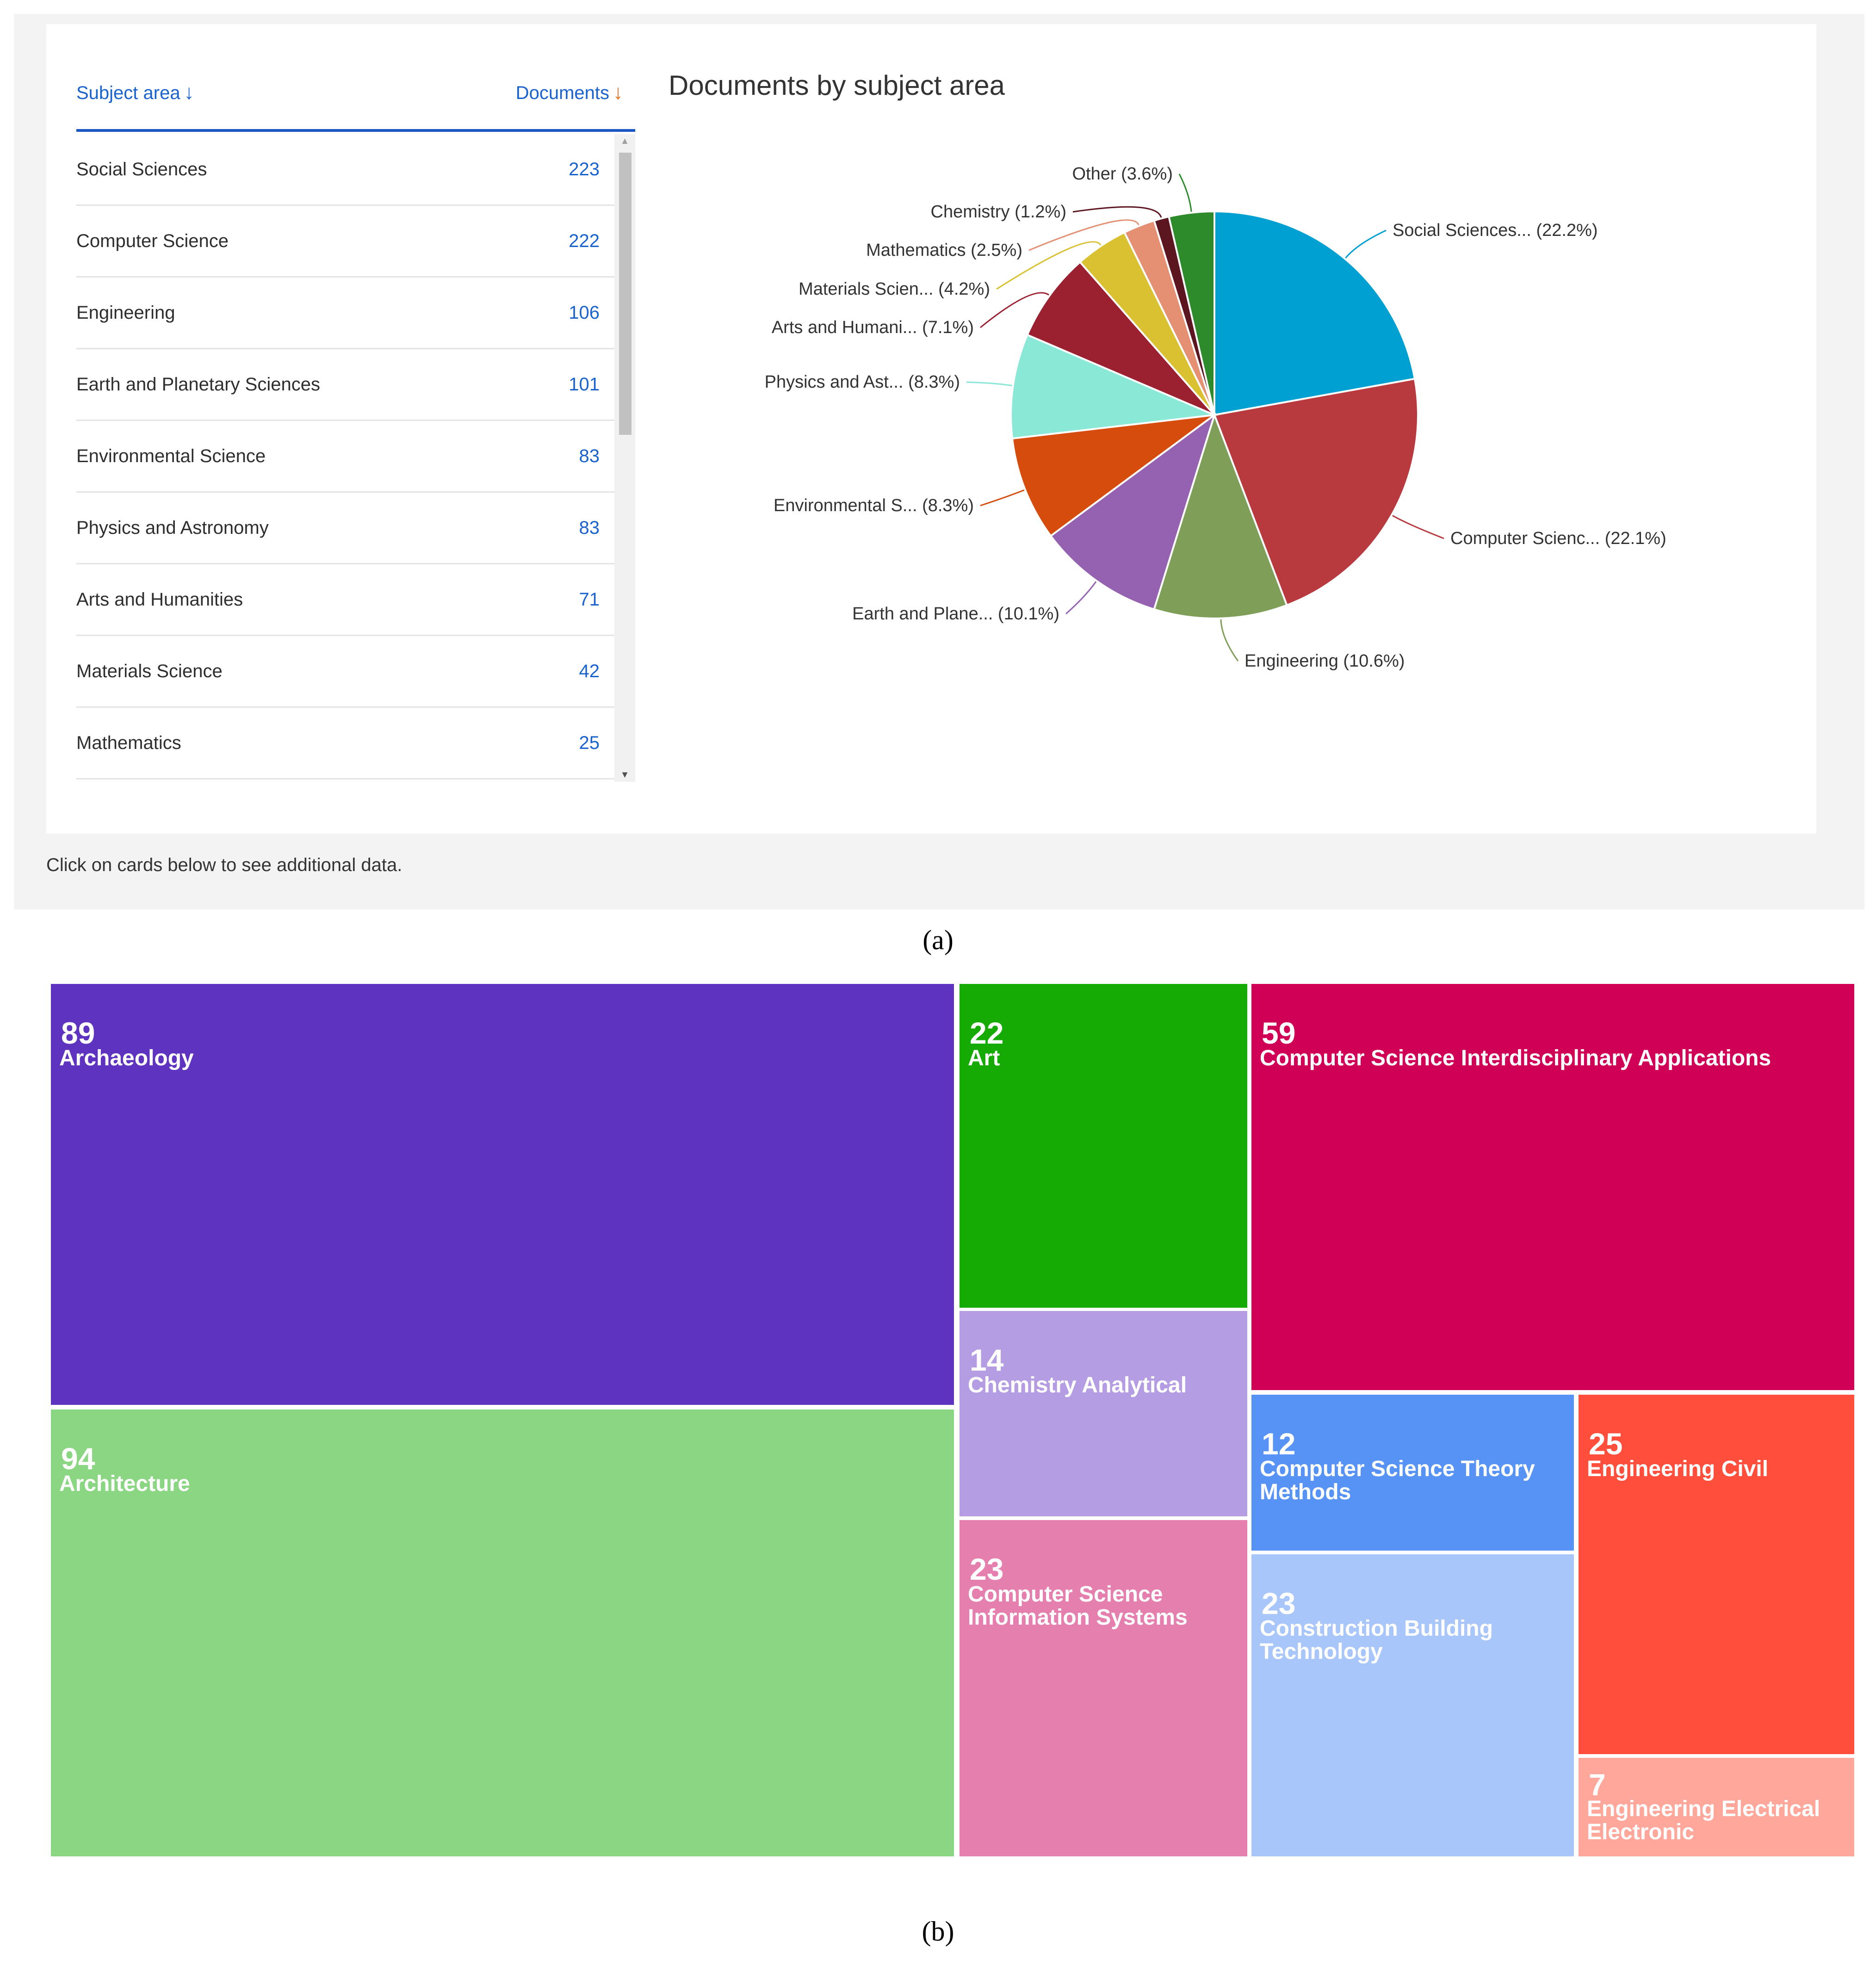 The height and width of the screenshot is (1966, 1876). Describe the element at coordinates (125, 313) in the screenshot. I see `subject-name: Engineering` at that location.